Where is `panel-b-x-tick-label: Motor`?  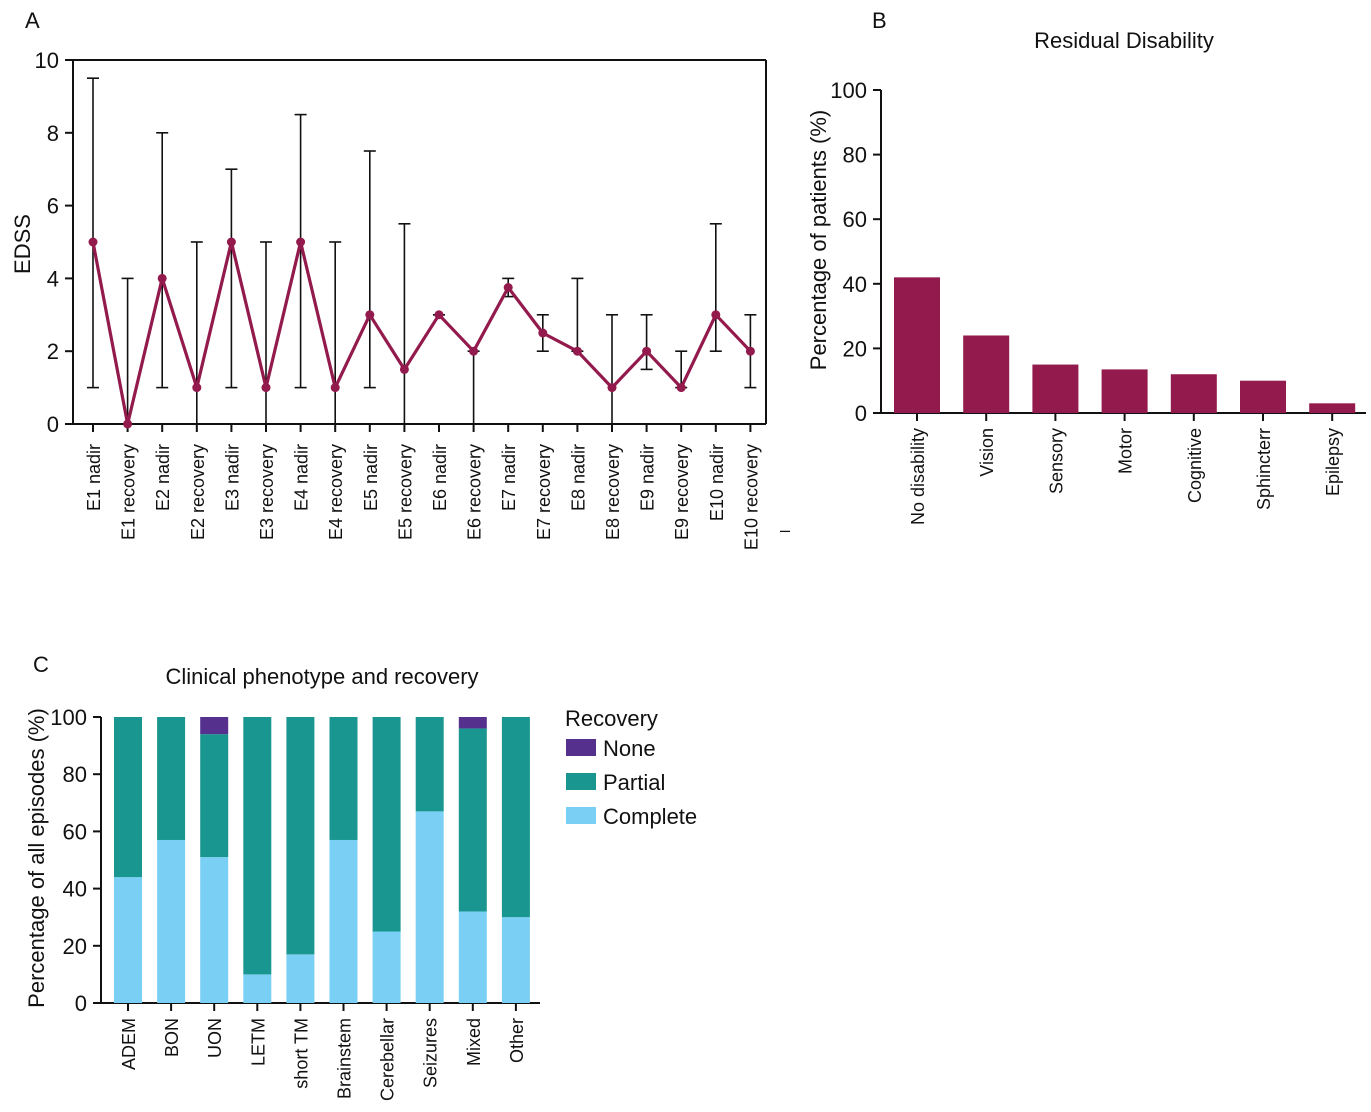
panel-b-x-tick-label: Motor is located at coordinates (1126, 451).